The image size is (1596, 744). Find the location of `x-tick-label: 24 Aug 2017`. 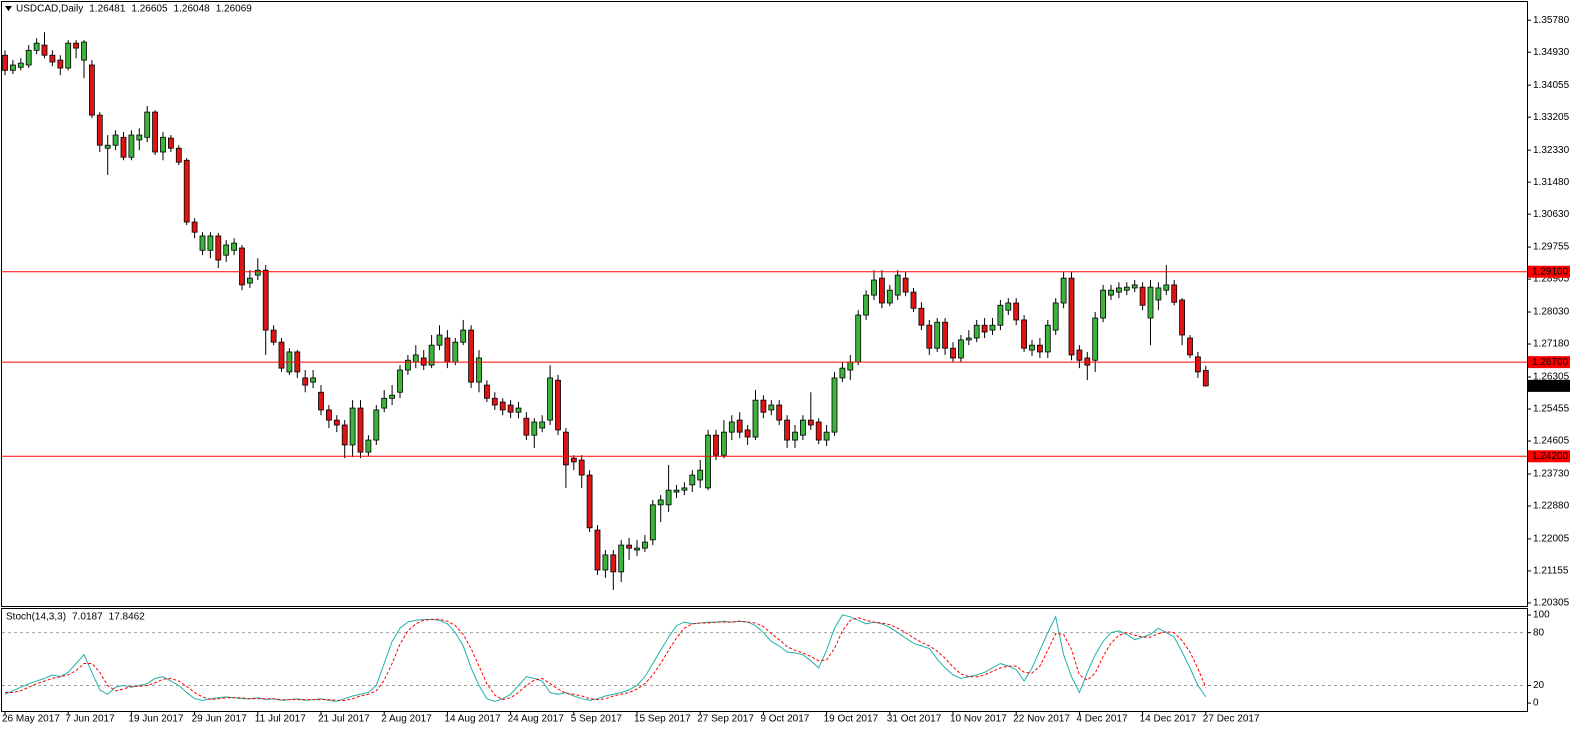

x-tick-label: 24 Aug 2017 is located at coordinates (536, 719).